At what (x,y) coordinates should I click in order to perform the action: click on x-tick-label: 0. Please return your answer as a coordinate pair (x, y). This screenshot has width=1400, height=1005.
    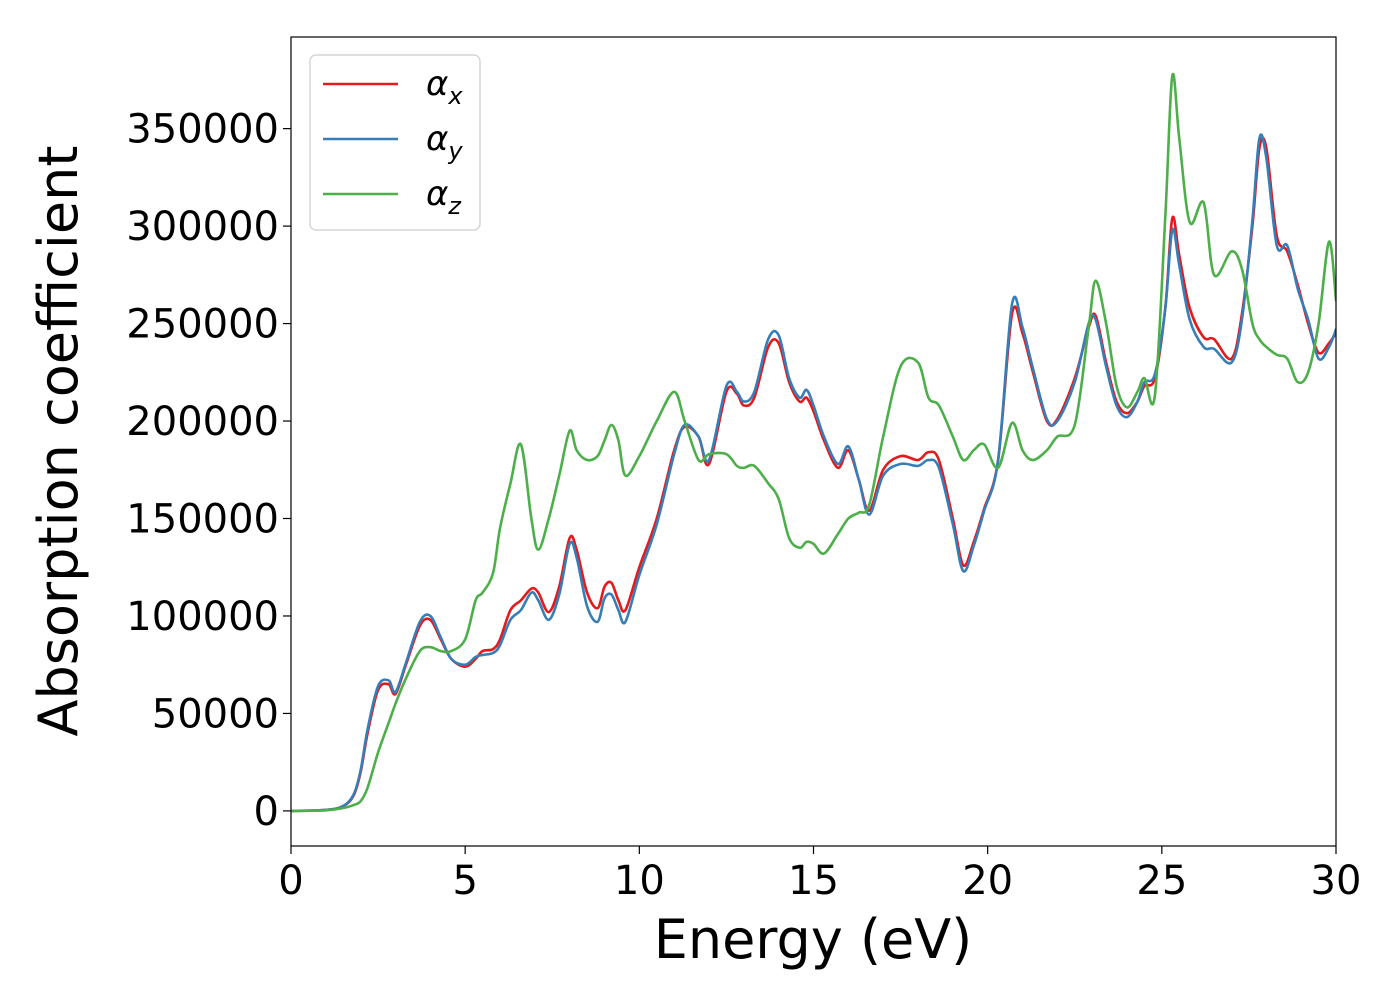
    Looking at the image, I should click on (290, 881).